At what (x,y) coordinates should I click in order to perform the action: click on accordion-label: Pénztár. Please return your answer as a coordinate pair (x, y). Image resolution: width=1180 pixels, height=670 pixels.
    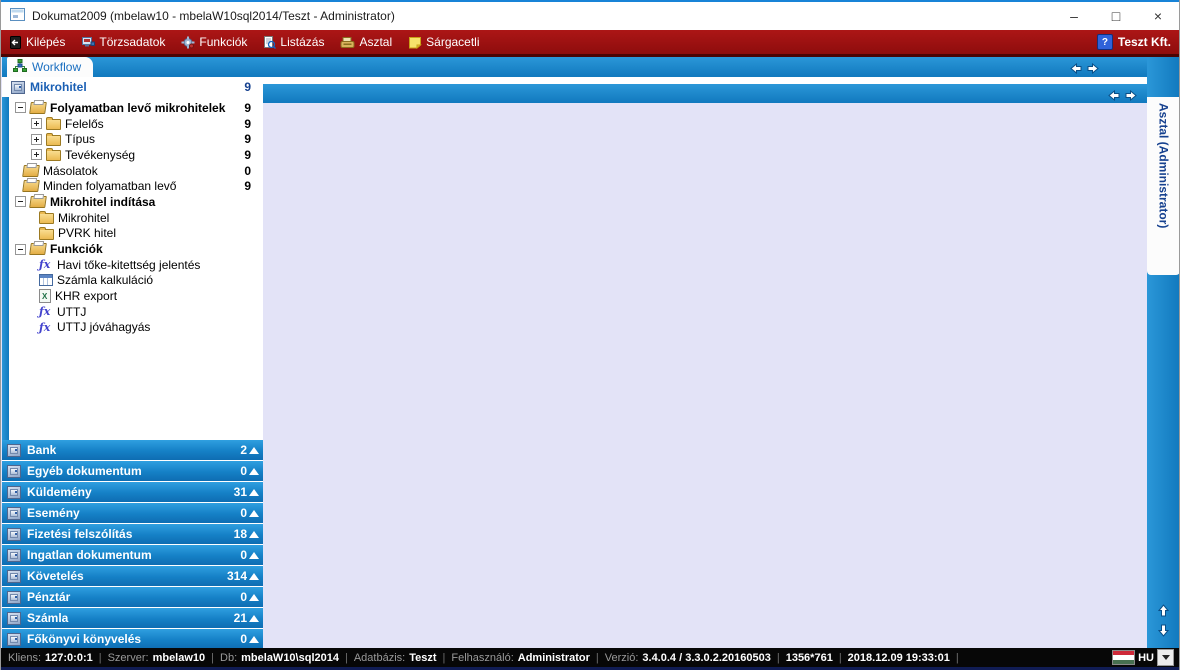
    Looking at the image, I should click on (49, 597).